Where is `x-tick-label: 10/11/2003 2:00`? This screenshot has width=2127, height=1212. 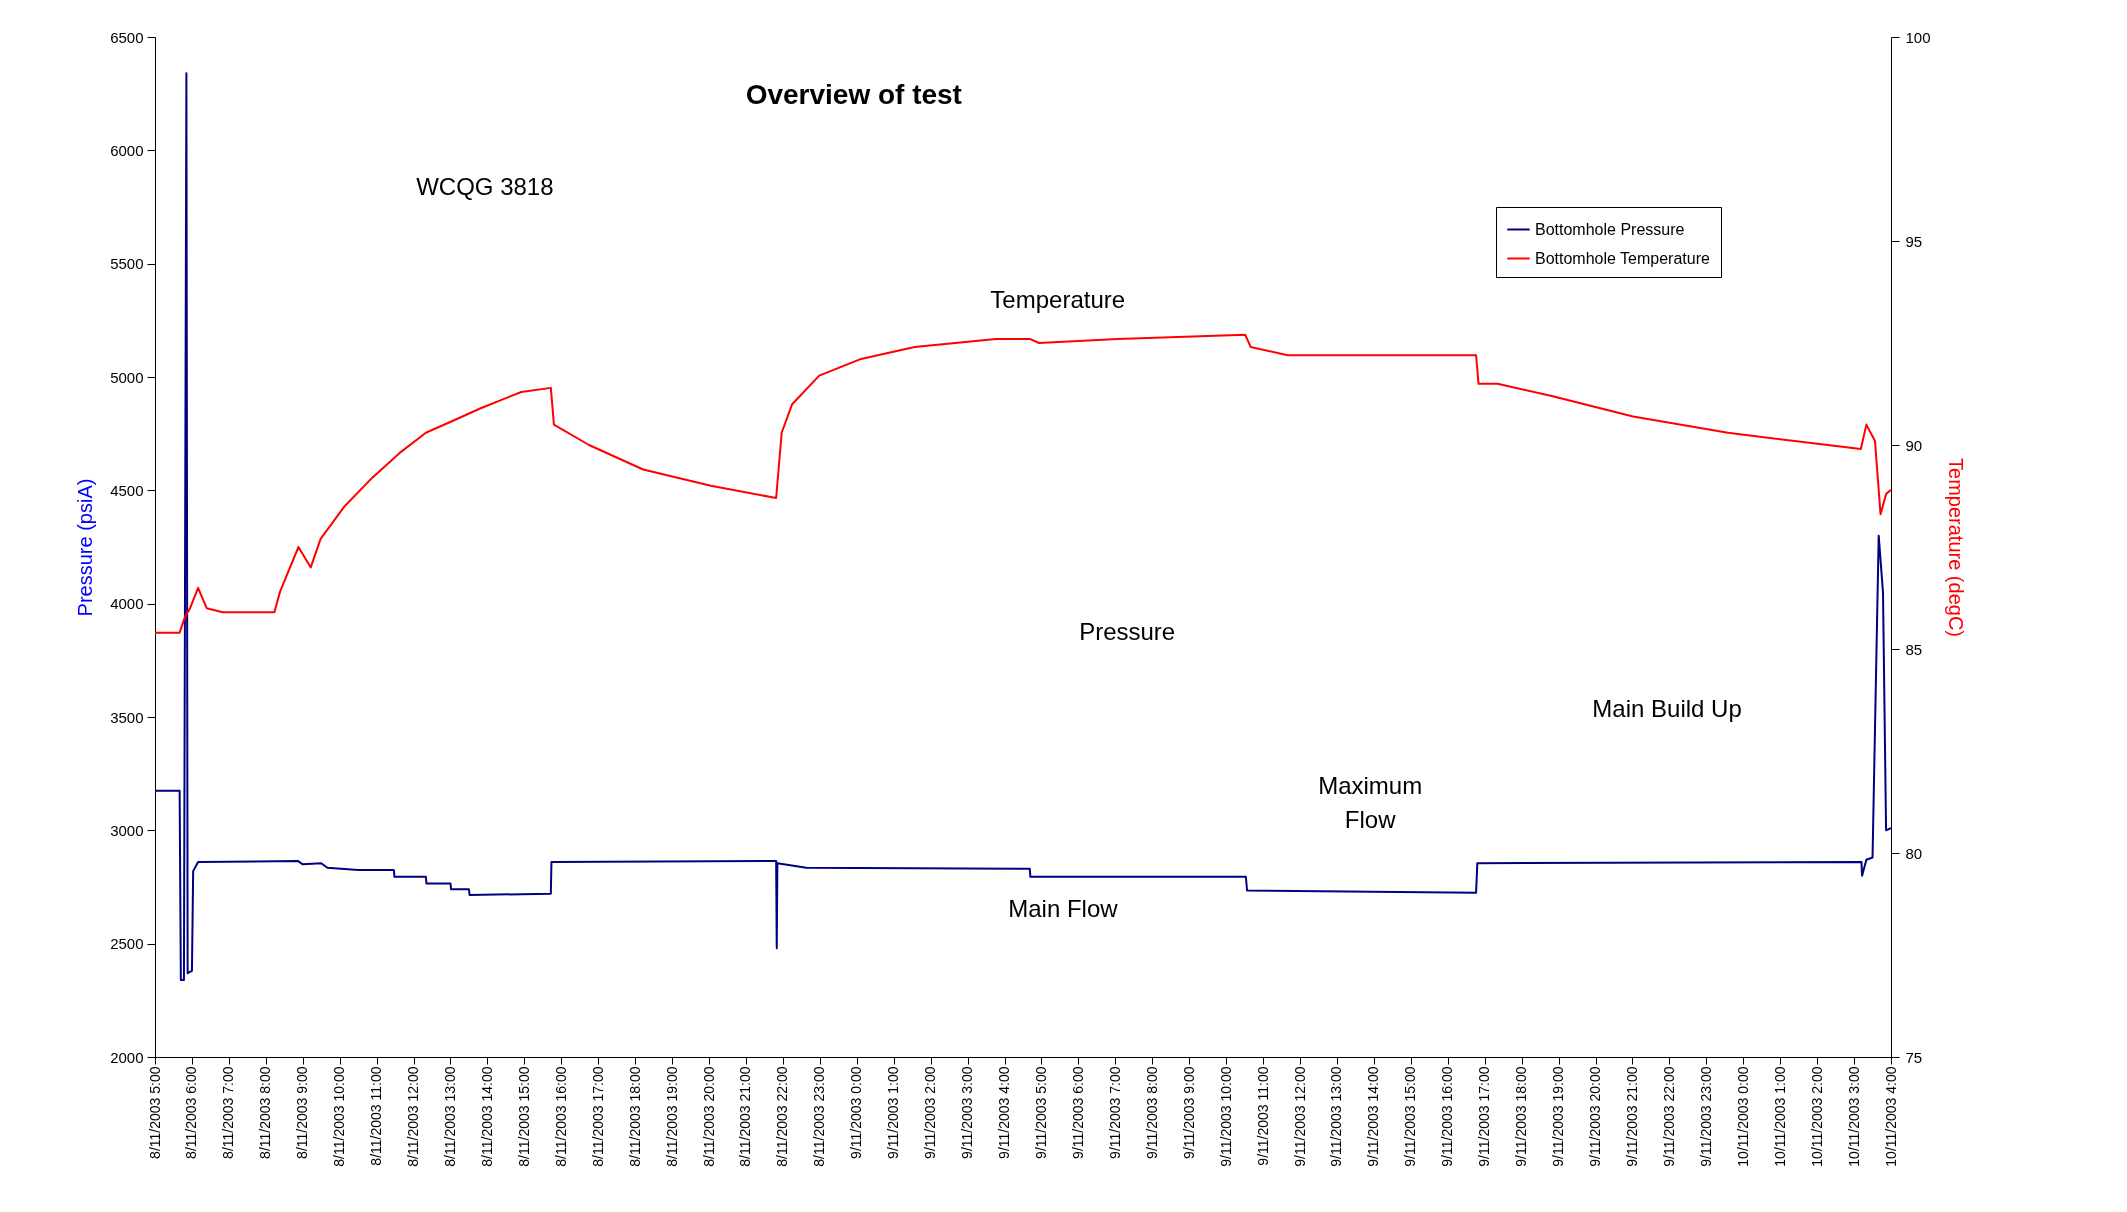 x-tick-label: 10/11/2003 2:00 is located at coordinates (1816, 1116).